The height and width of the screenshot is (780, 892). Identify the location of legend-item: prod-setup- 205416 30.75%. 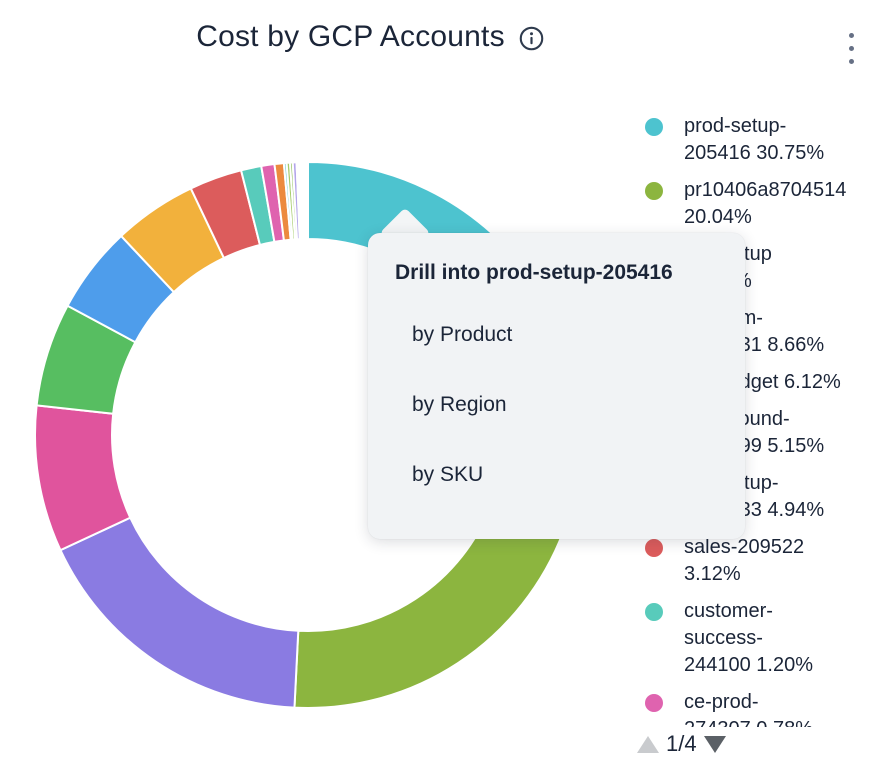
(761, 140).